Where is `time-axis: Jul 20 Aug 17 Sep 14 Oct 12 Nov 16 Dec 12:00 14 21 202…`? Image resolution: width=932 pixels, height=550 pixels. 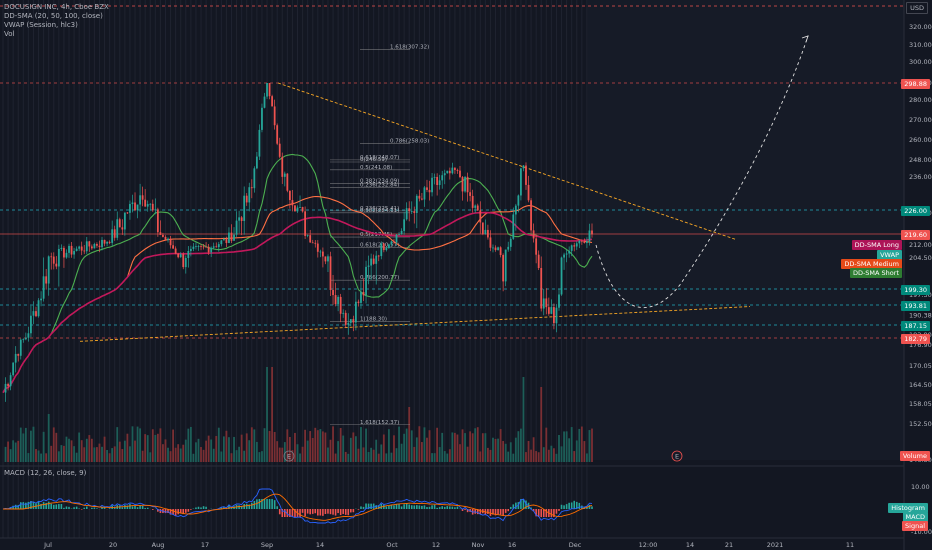 time-axis: Jul 20 Aug 17 Sep 14 Oct 12 Nov 16 Dec 12:00 14 21 202… is located at coordinates (448, 545).